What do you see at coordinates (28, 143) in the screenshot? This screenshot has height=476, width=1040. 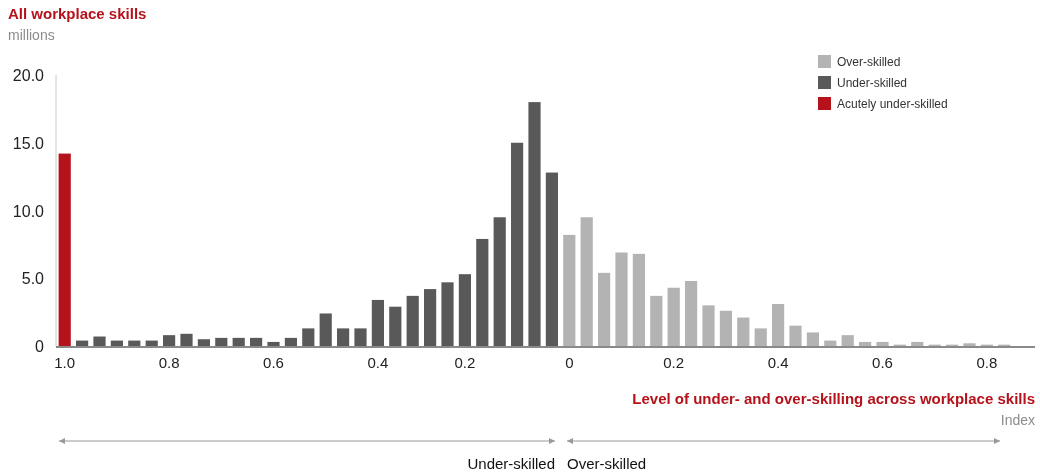 I see `y-tick-label: 15.0` at bounding box center [28, 143].